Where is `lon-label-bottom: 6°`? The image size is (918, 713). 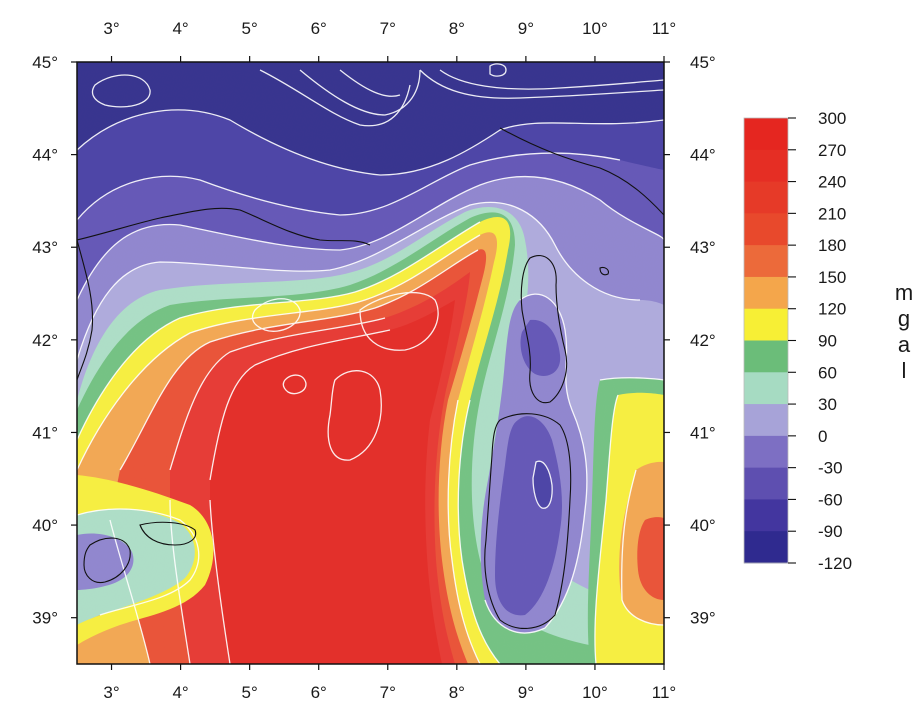 lon-label-bottom: 6° is located at coordinates (319, 692).